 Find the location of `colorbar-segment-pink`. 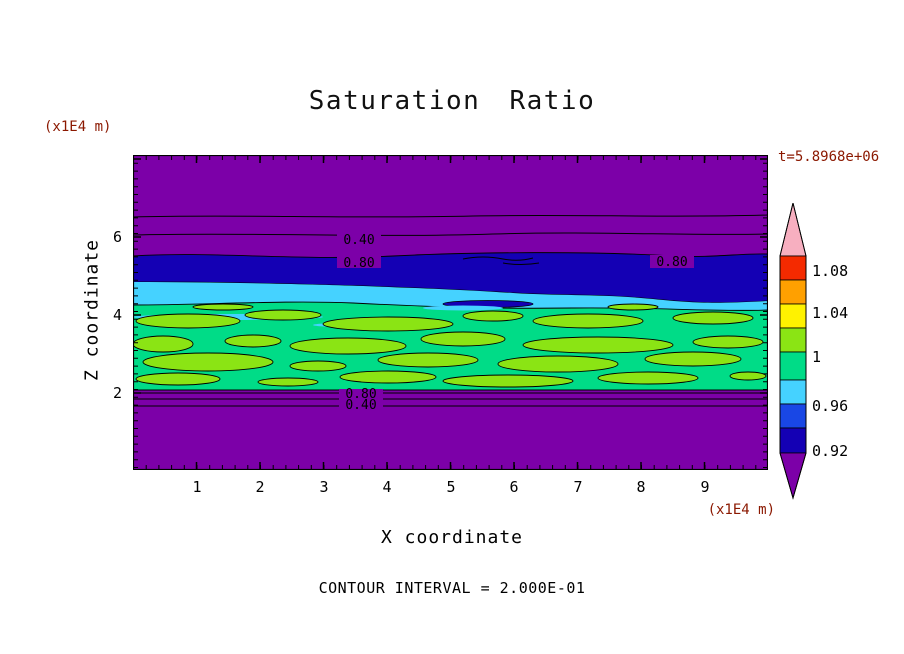

colorbar-segment-pink is located at coordinates (793, 229).